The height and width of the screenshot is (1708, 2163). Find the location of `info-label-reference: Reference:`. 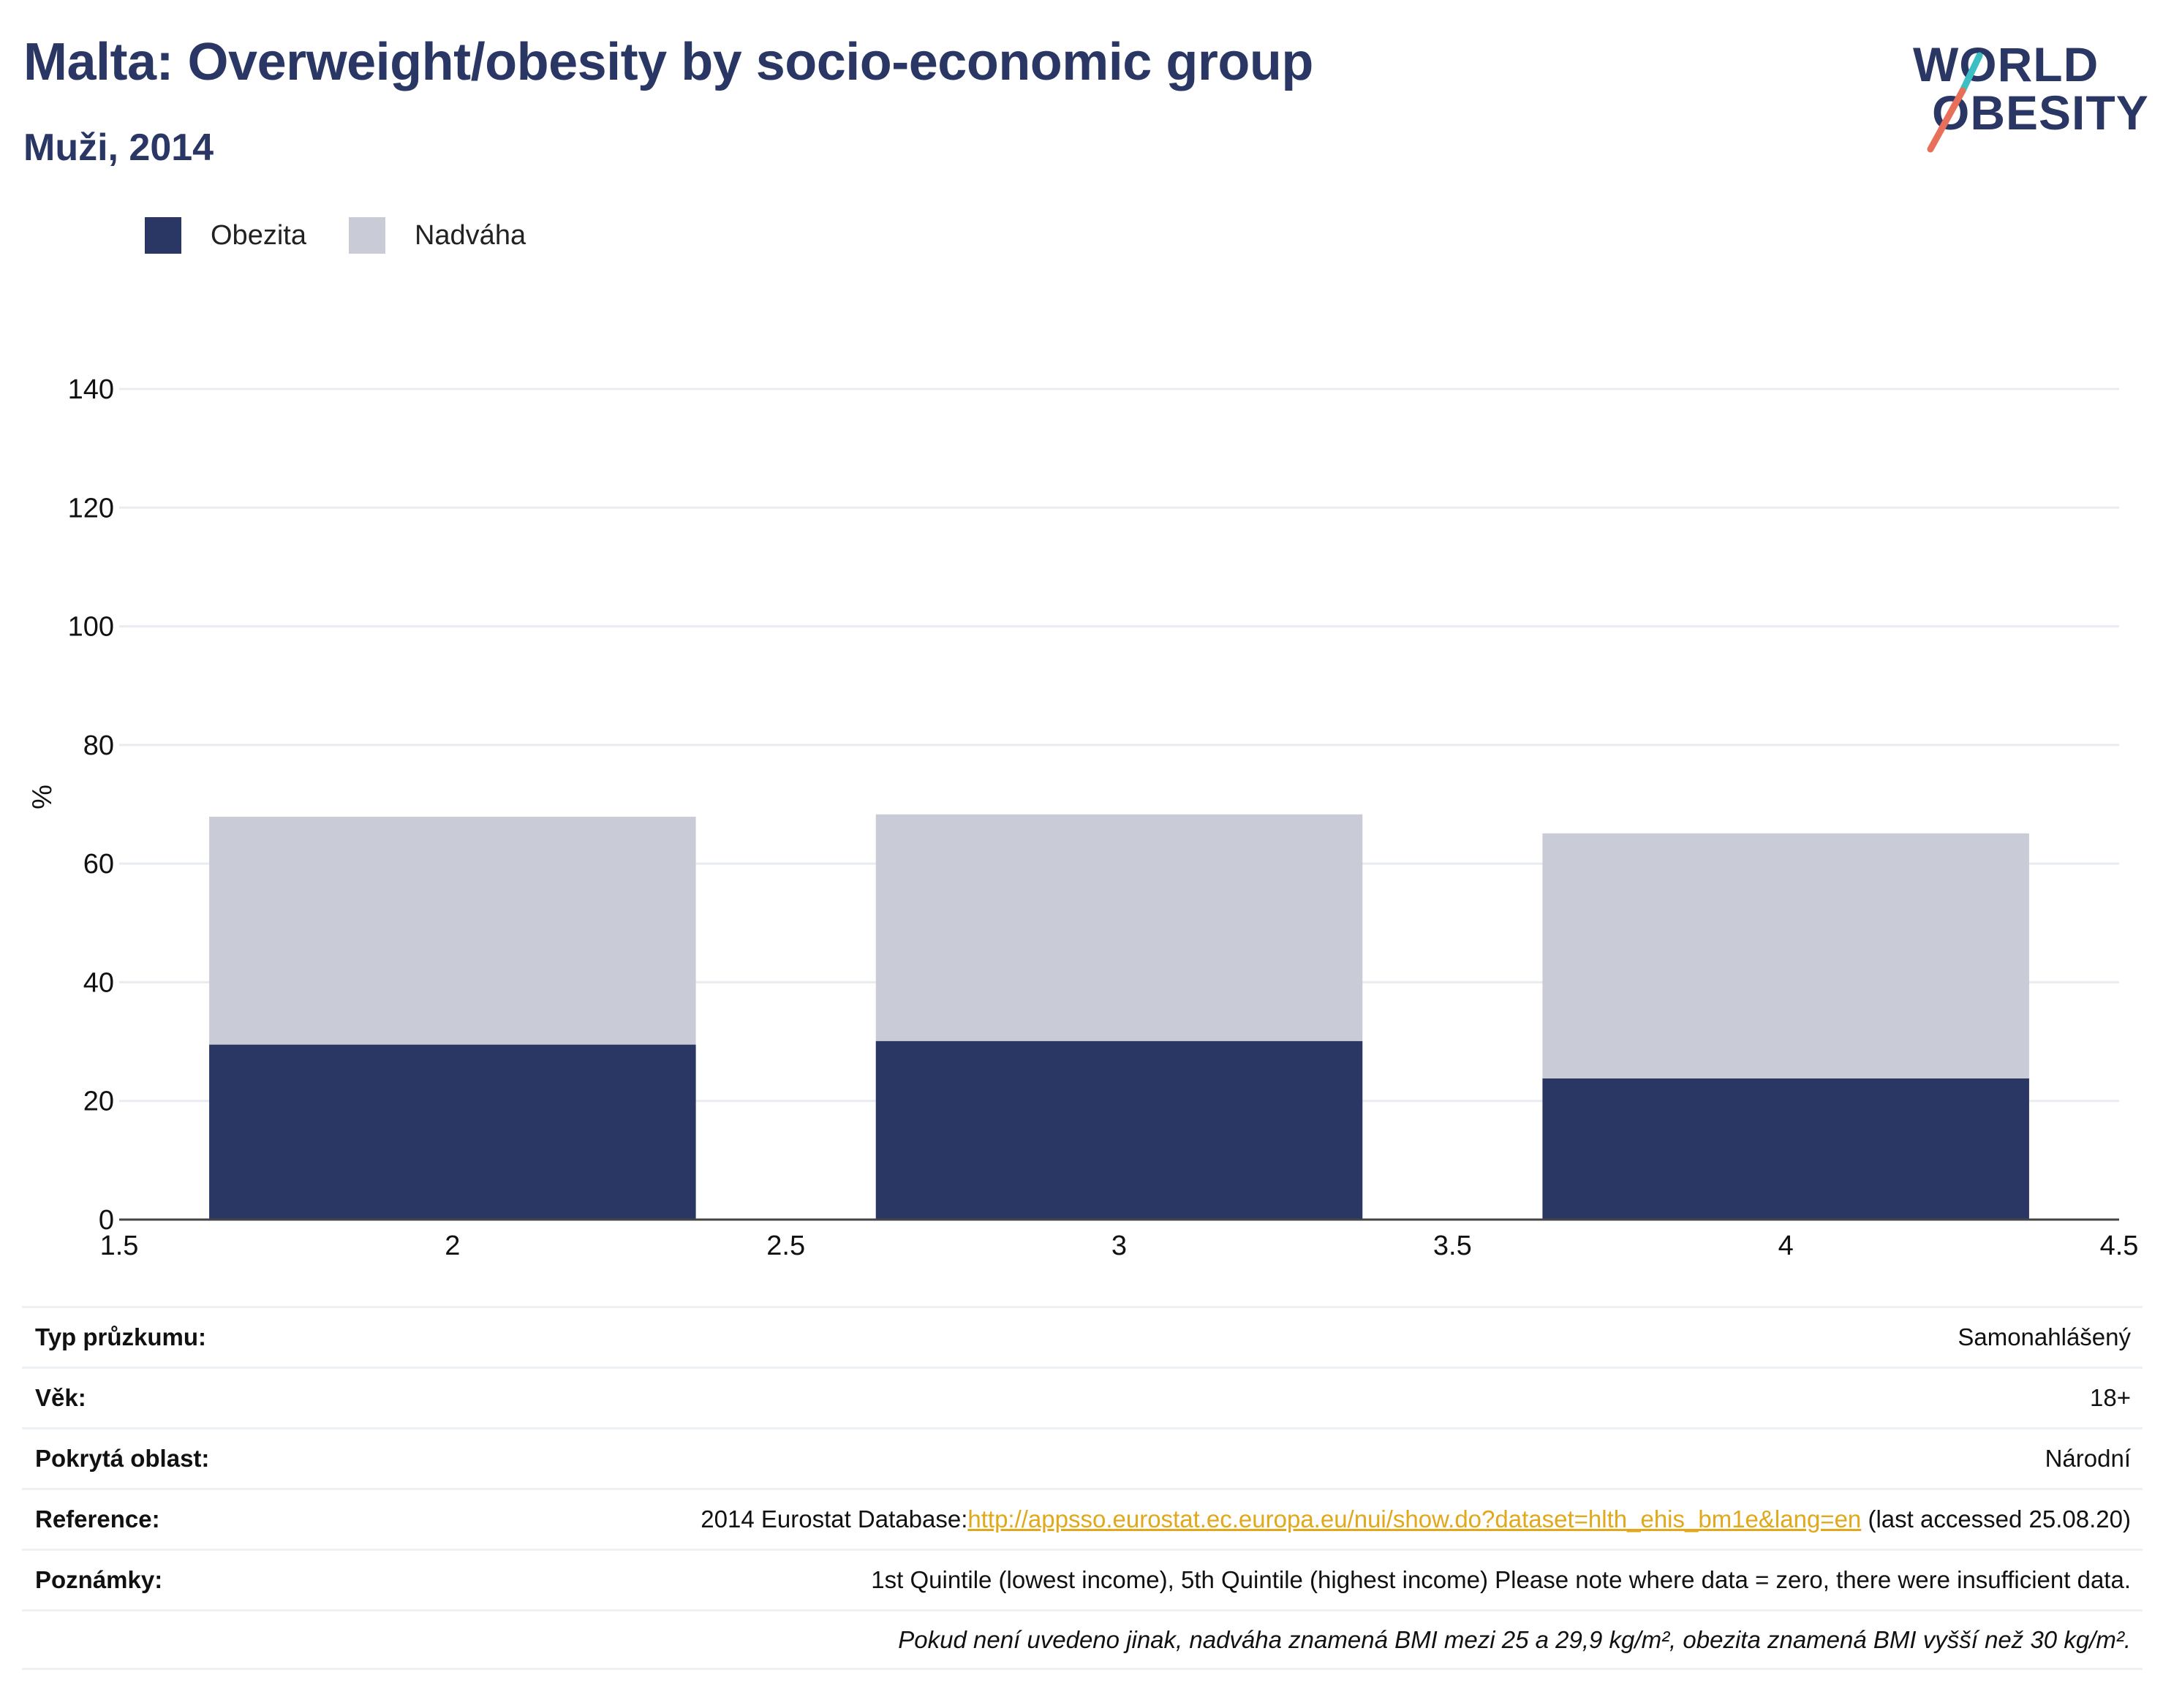

info-label-reference: Reference: is located at coordinates (98, 1519).